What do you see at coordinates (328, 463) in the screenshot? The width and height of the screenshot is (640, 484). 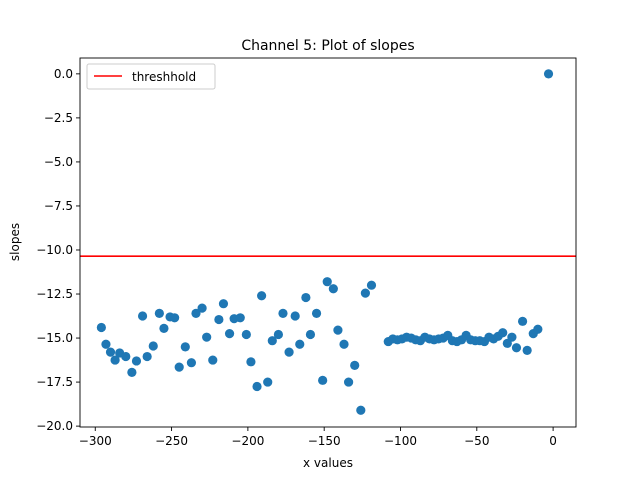 I see `x-axis-label: x values` at bounding box center [328, 463].